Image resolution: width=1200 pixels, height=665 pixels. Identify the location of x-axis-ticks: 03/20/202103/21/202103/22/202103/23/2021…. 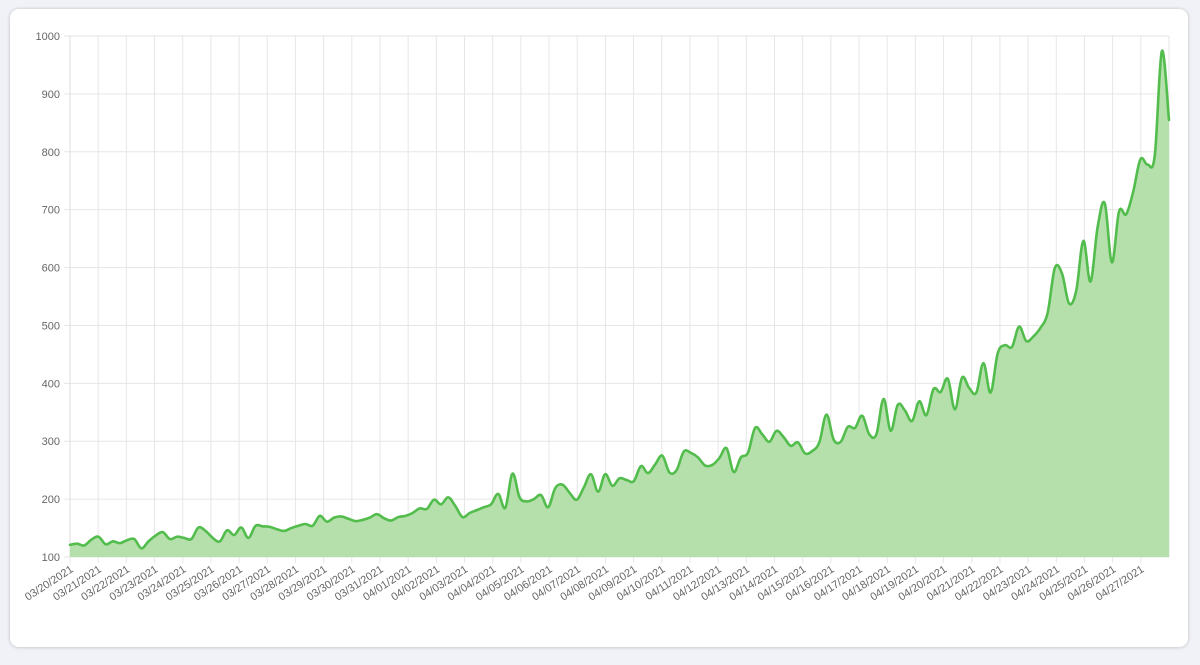
(585, 583).